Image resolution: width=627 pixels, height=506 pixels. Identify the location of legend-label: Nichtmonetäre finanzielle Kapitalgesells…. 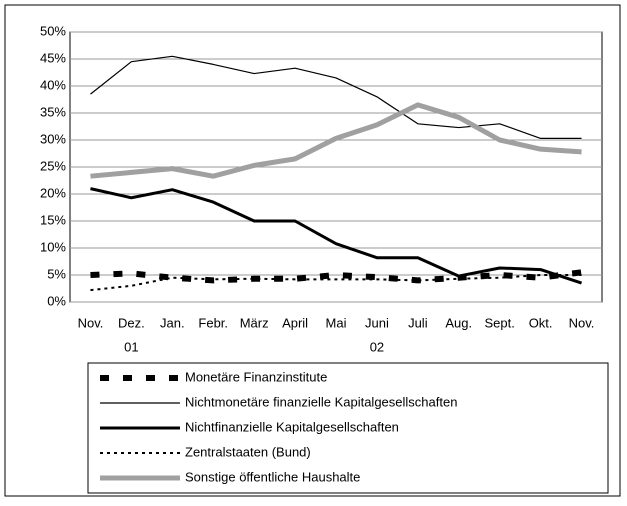
(321, 401).